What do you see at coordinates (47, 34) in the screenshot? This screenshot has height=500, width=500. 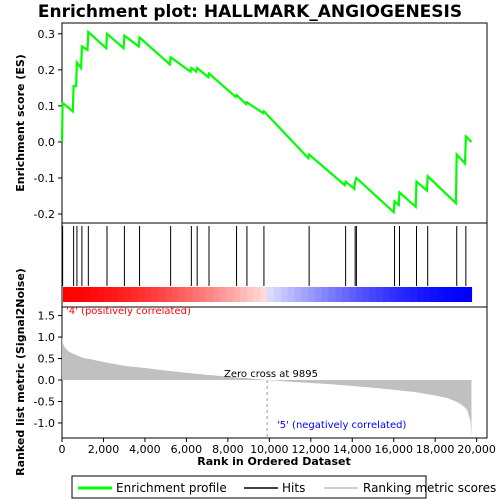 I see `es-y-tick-label: 0.3` at bounding box center [47, 34].